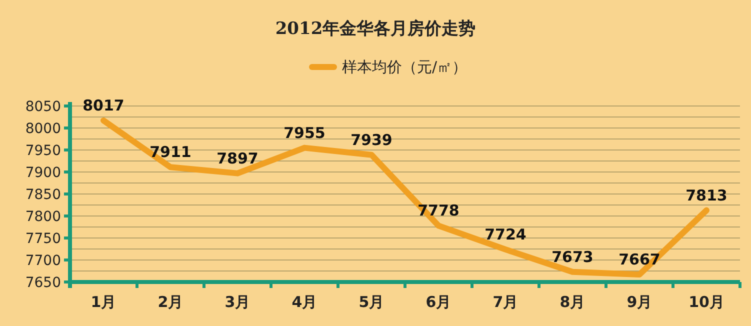 The width and height of the screenshot is (751, 326). Describe the element at coordinates (706, 302) in the screenshot. I see `x-tick-label: 10月` at that location.